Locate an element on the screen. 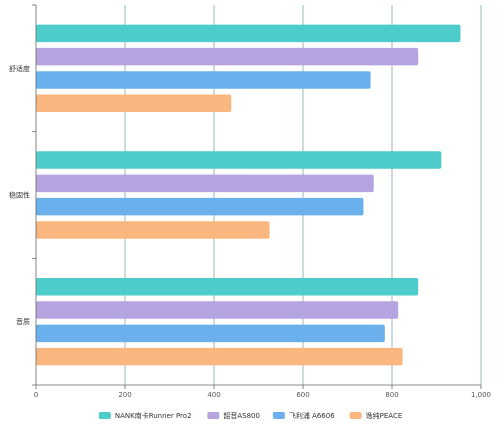 The height and width of the screenshot is (426, 500). x-tick-label: 1,000 is located at coordinates (481, 395).